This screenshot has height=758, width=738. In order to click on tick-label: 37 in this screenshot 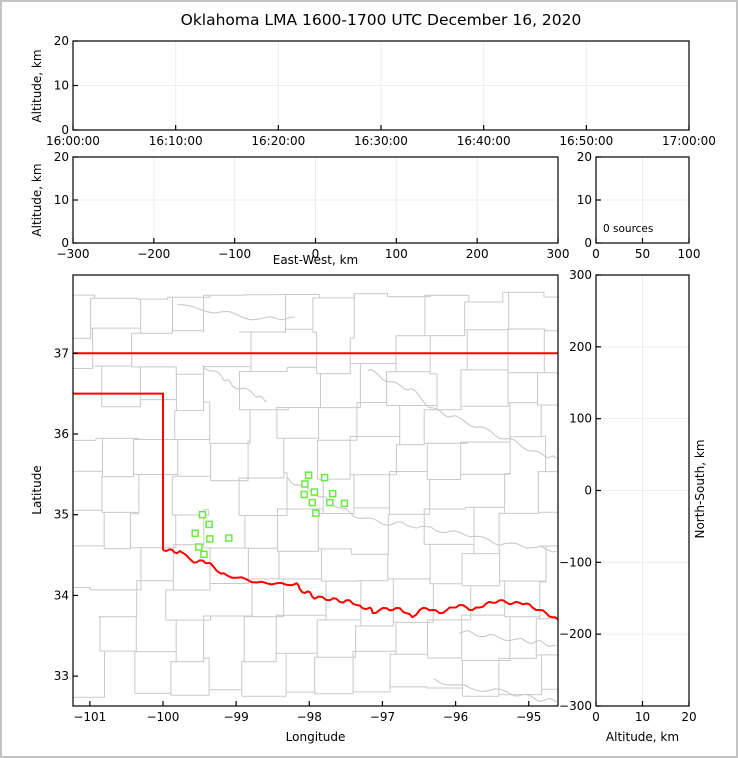, I will do `click(61, 353)`.